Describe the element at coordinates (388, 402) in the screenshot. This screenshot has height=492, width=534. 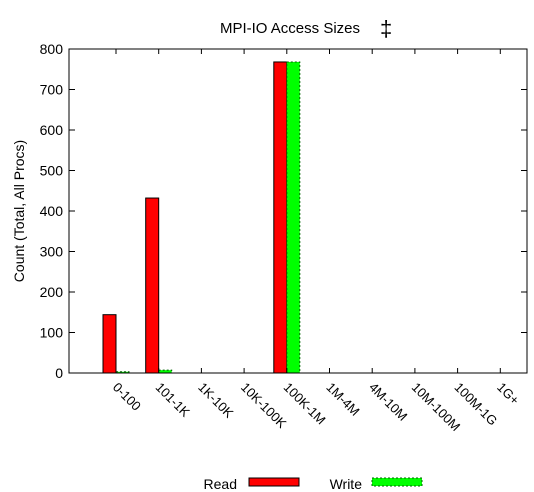
I see `x-tick-label: 4M-10M` at that location.